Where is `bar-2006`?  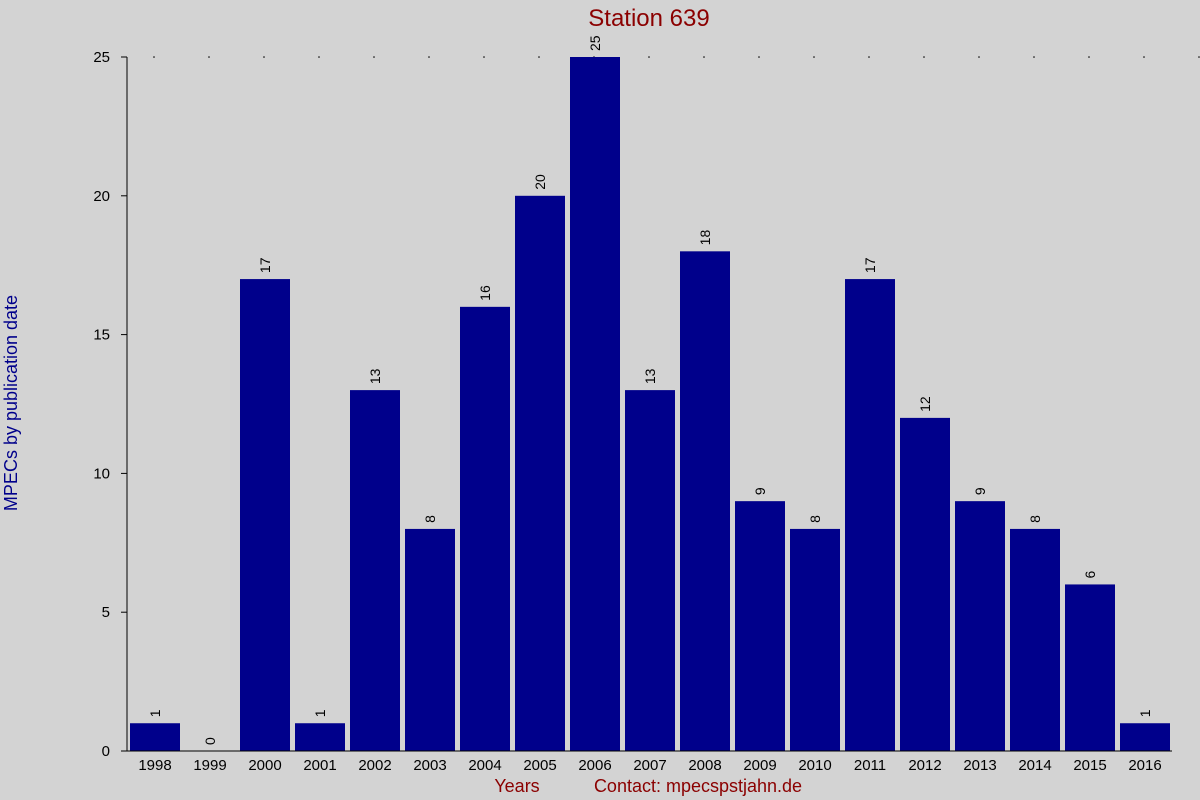
bar-2006 is located at coordinates (595, 404).